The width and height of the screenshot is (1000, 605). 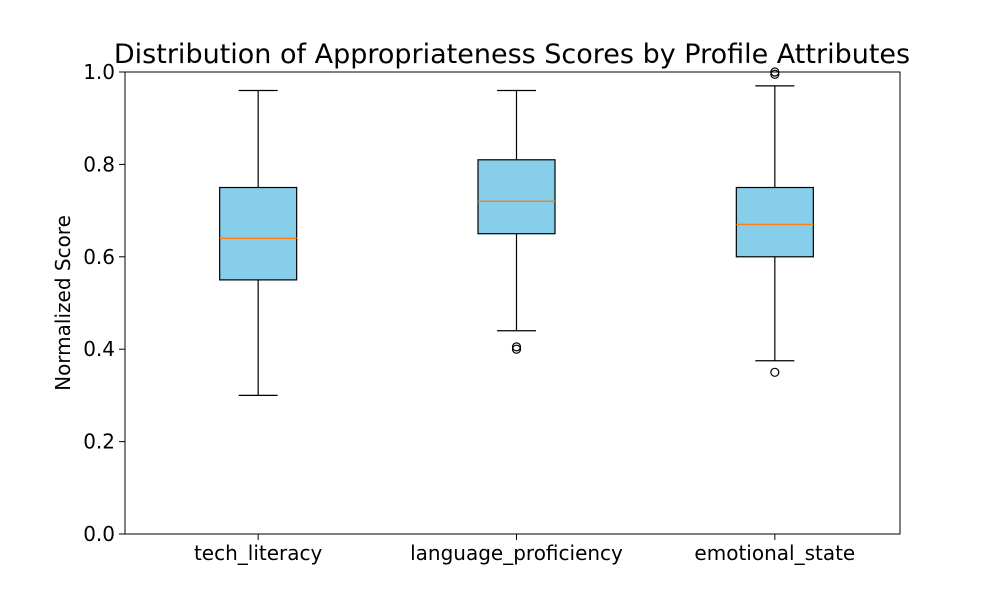 What do you see at coordinates (258, 553) in the screenshot?
I see `x-tick-label: tech_literacy` at bounding box center [258, 553].